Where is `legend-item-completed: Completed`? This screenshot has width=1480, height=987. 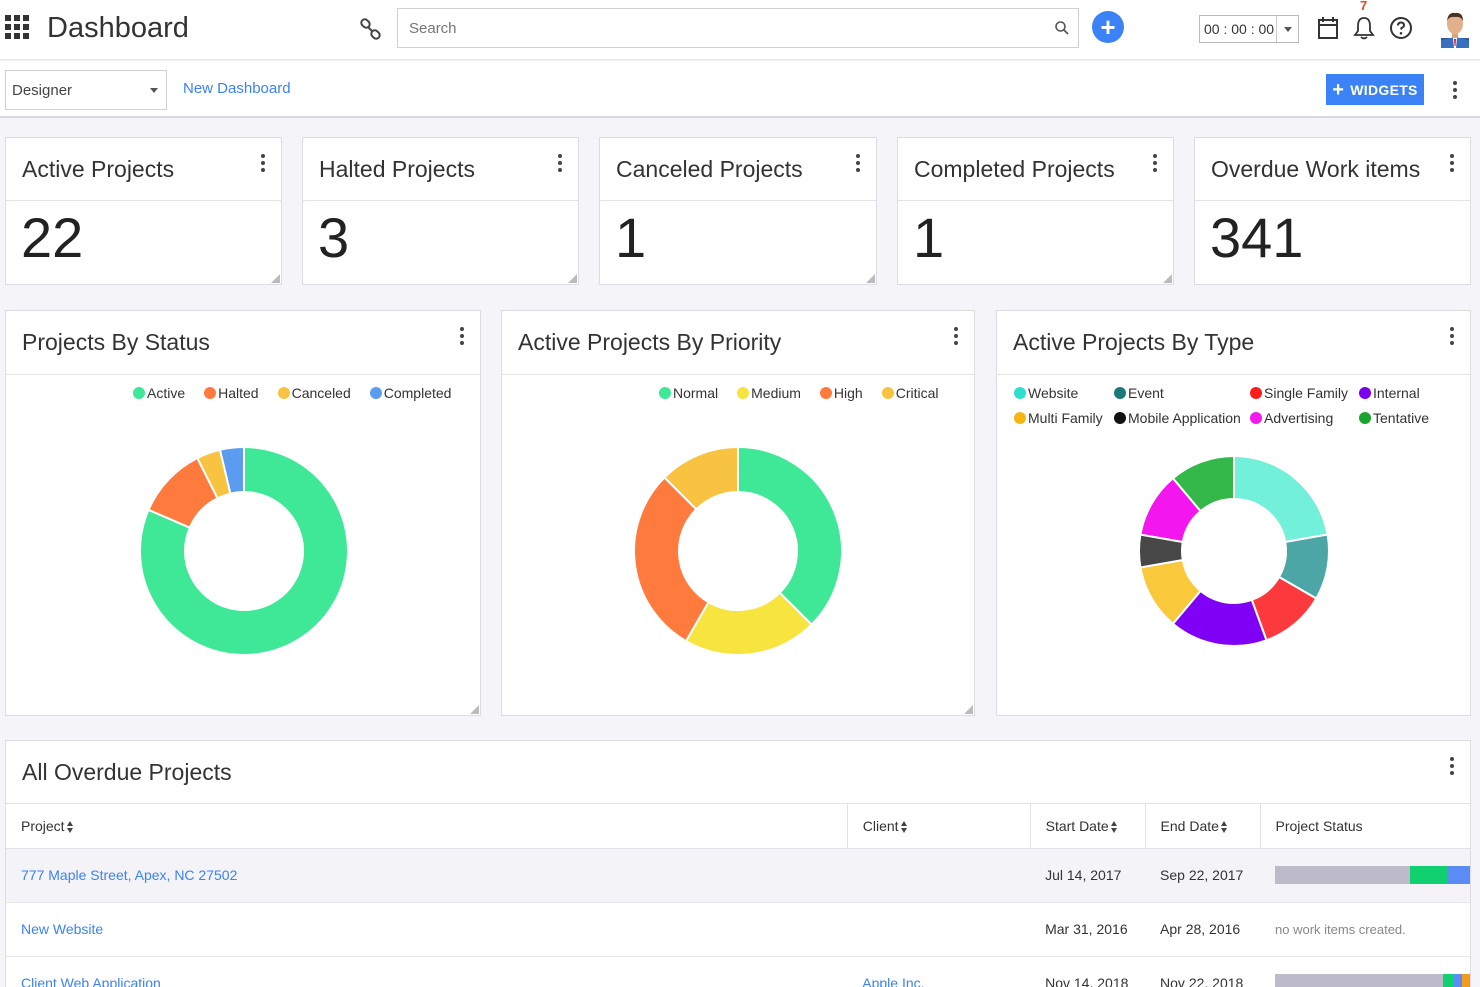
legend-item-completed: Completed is located at coordinates (410, 393).